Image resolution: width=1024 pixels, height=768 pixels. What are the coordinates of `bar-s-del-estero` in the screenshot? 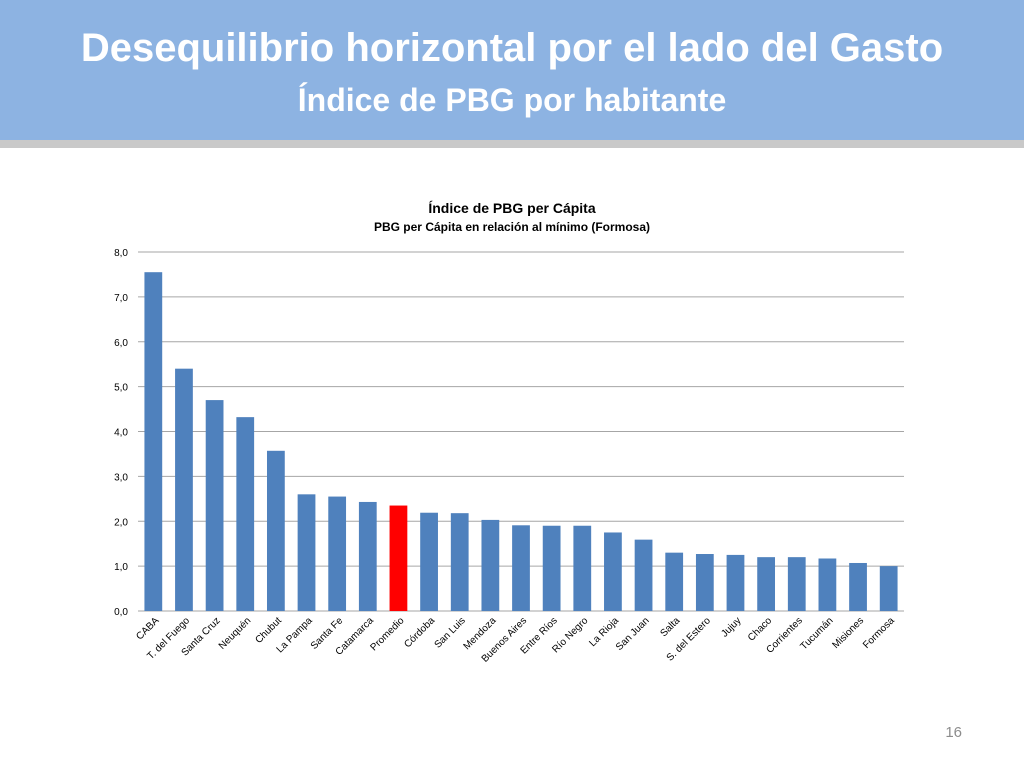 It's located at (704, 582).